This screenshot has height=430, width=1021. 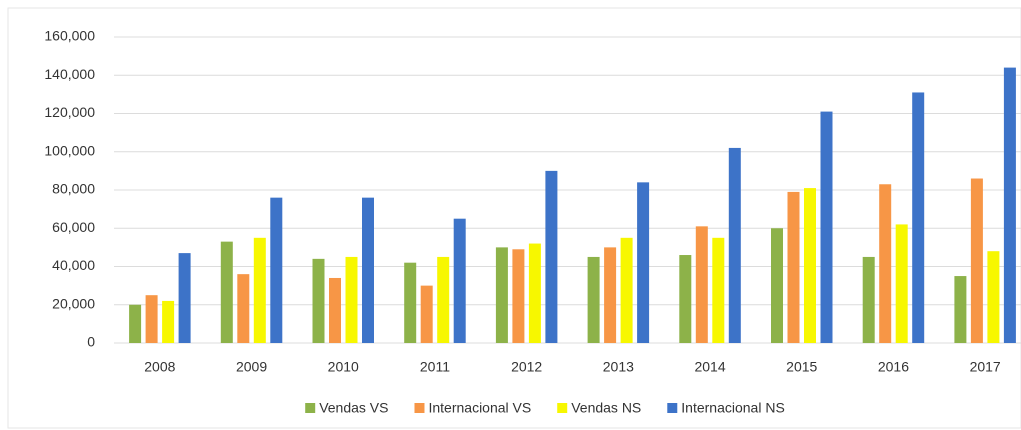 I want to click on x-tick-label: 2016, so click(x=893, y=367).